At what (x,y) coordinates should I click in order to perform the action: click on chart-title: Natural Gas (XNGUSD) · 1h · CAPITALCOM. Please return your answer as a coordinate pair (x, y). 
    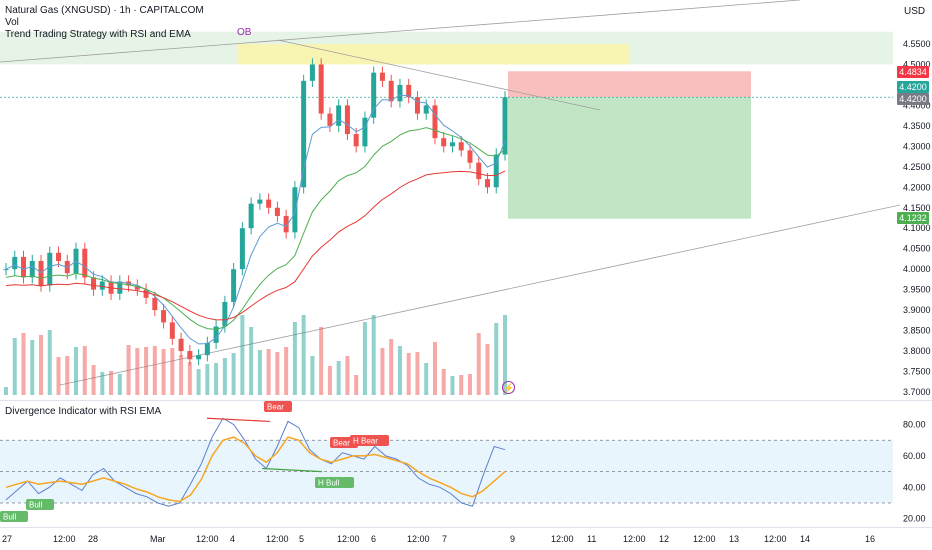
    Looking at the image, I should click on (104, 10).